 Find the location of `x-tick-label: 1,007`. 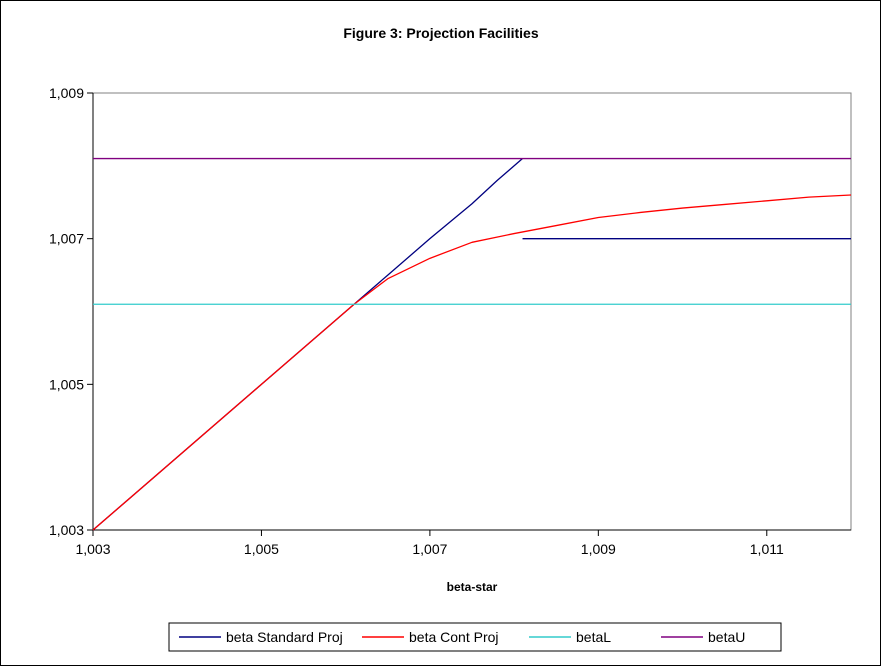

x-tick-label: 1,007 is located at coordinates (429, 549).